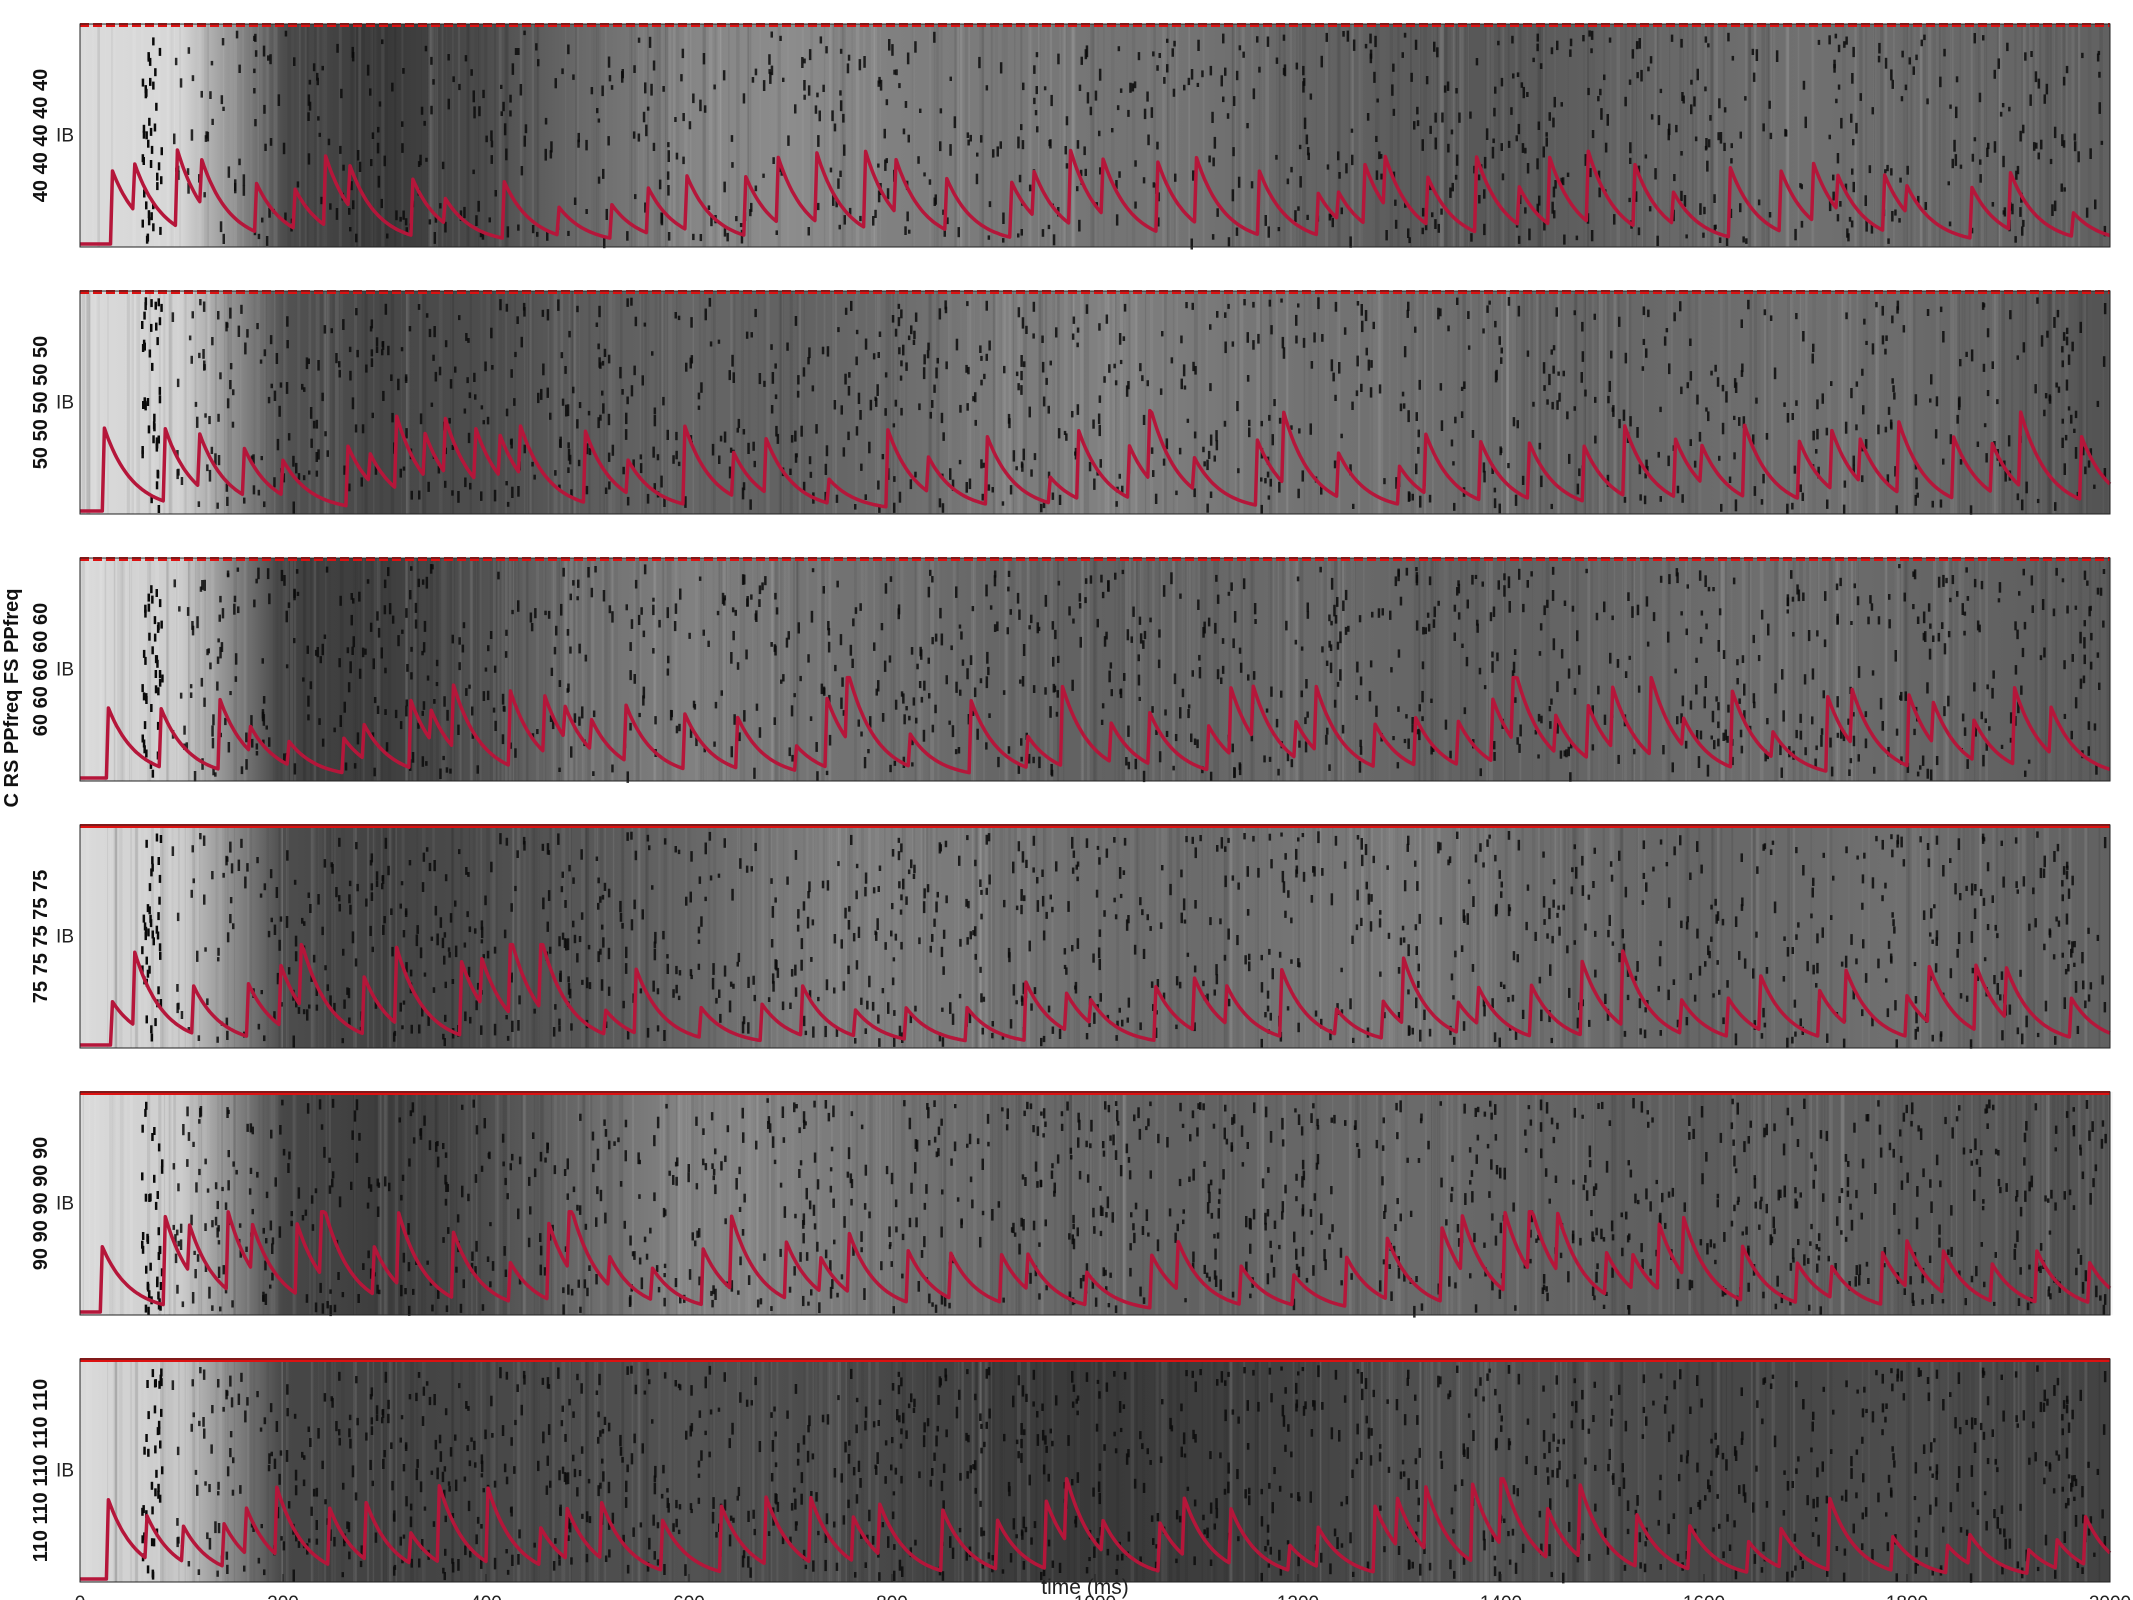  What do you see at coordinates (486, 1596) in the screenshot?
I see `x-tick-label: 400` at bounding box center [486, 1596].